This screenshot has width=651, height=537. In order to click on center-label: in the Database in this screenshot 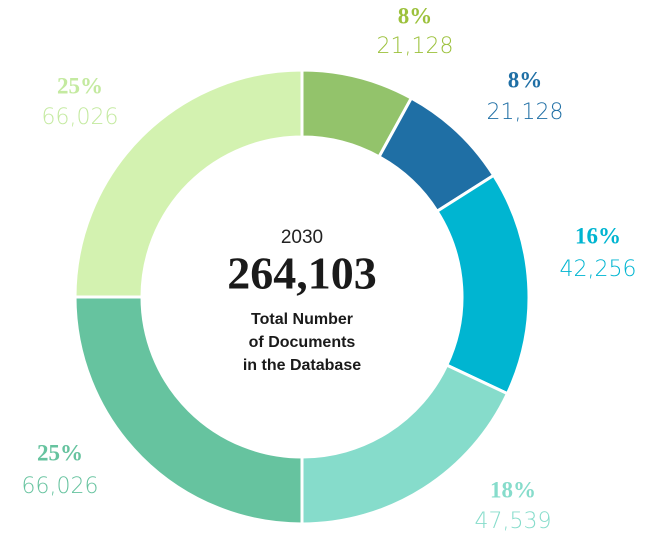, I will do `click(302, 365)`.